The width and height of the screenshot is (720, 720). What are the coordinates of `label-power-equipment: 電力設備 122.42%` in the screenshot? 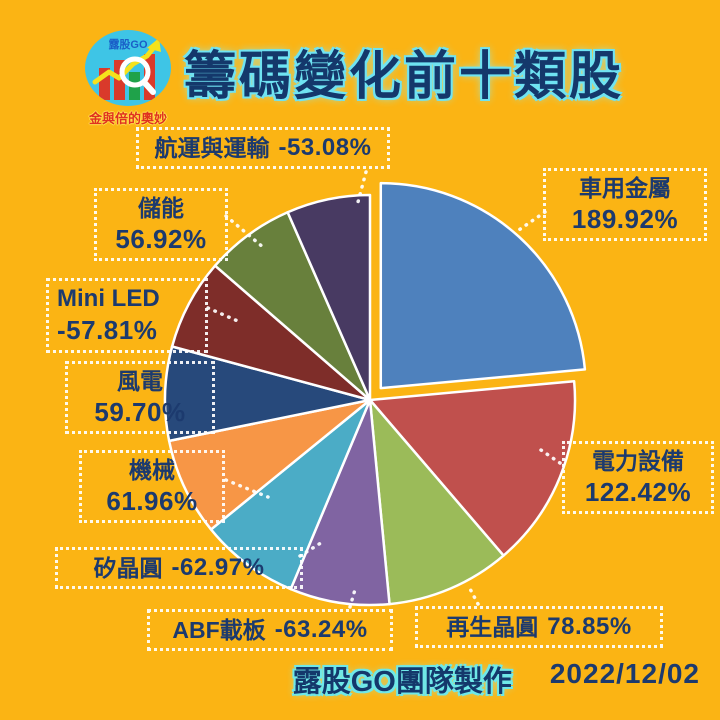 It's located at (638, 478).